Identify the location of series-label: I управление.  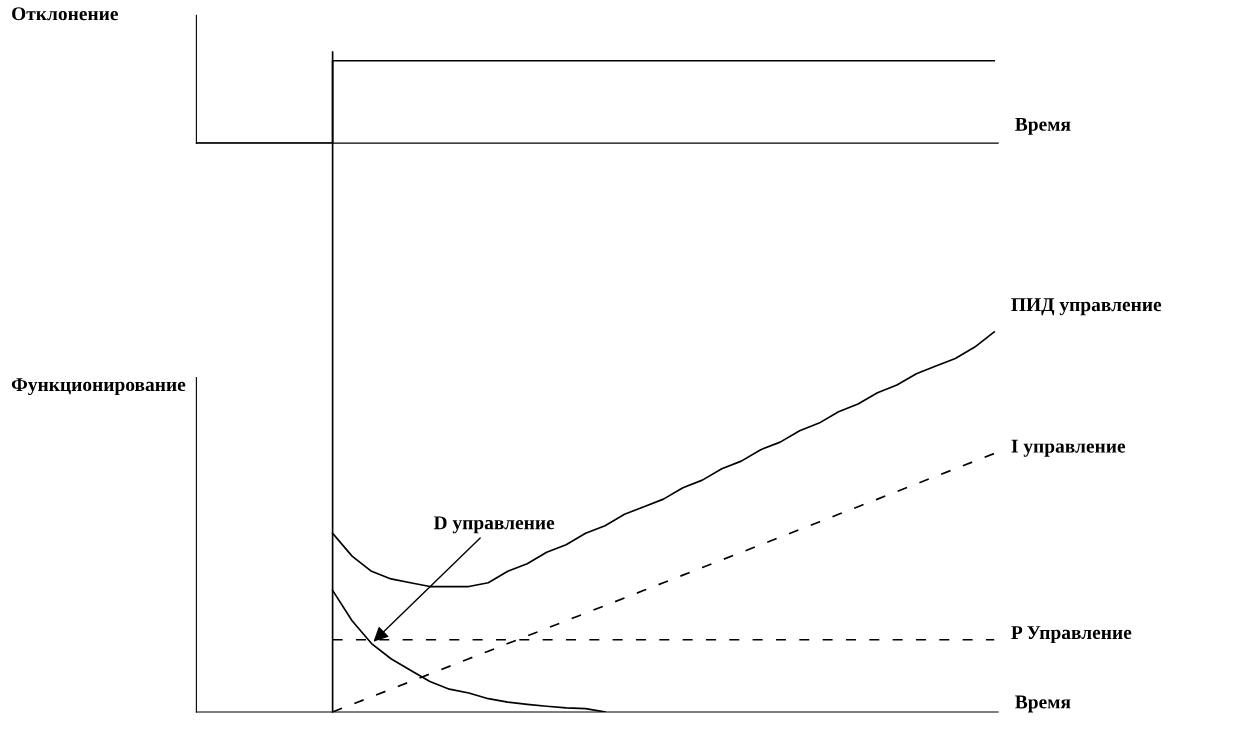
(1068, 448).